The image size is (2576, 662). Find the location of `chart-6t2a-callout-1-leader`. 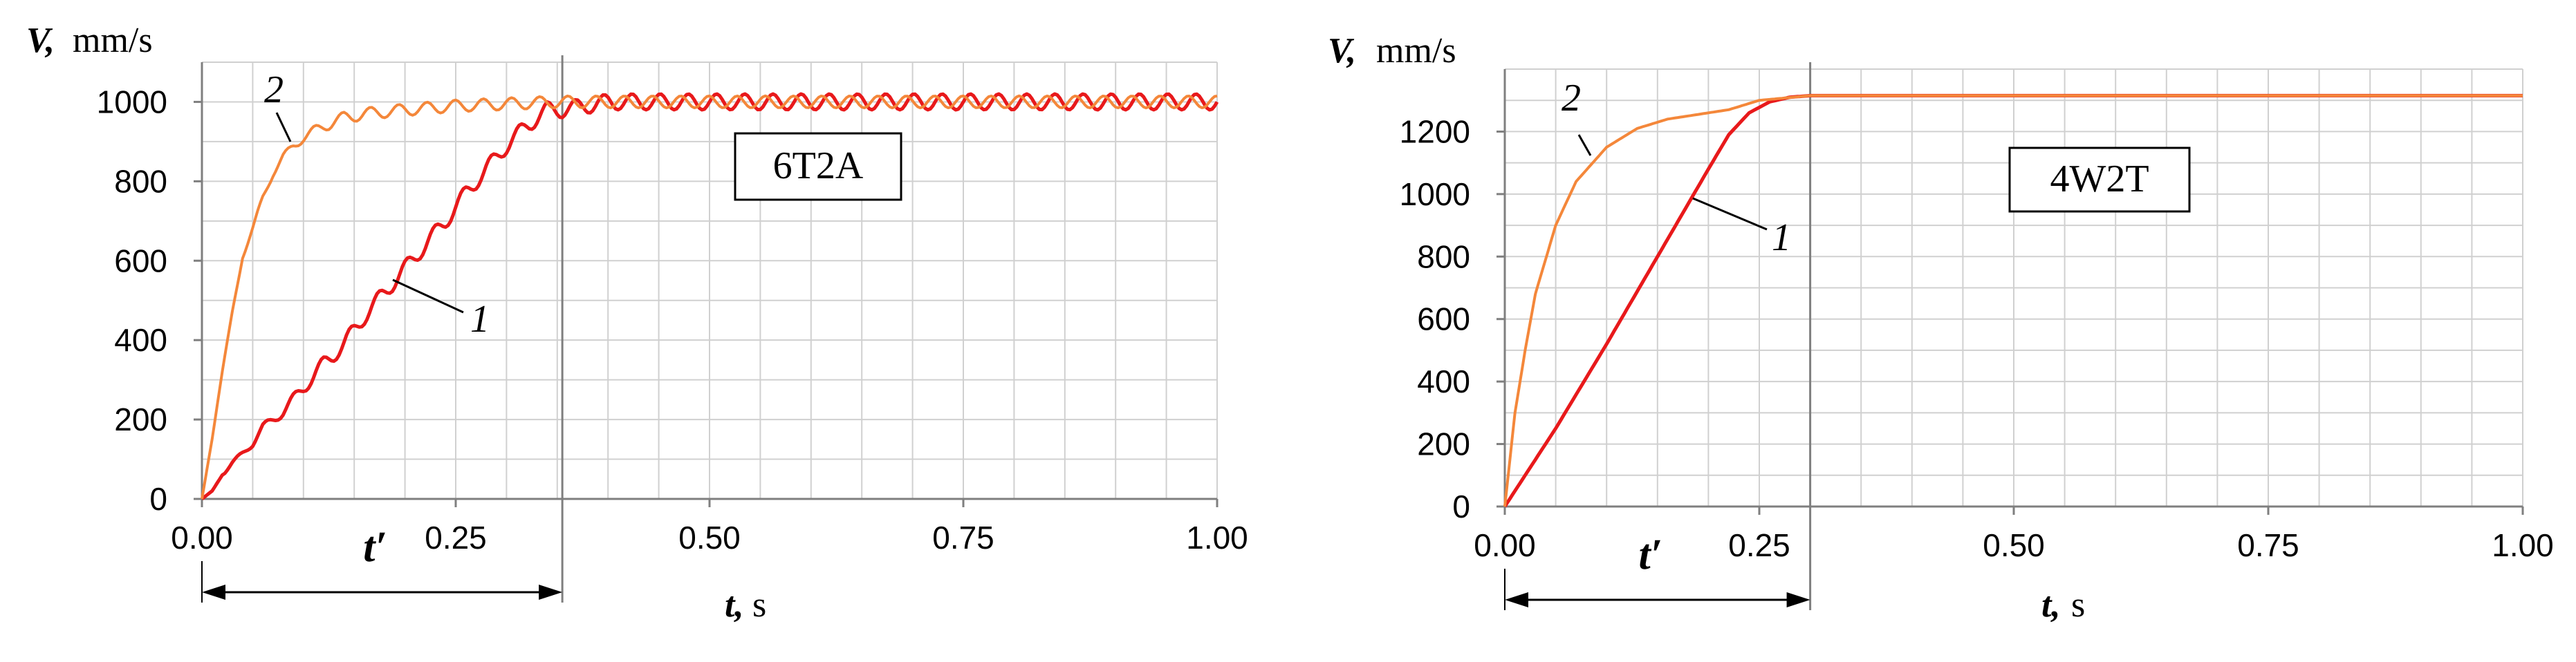

chart-6t2a-callout-1-leader is located at coordinates (428, 296).